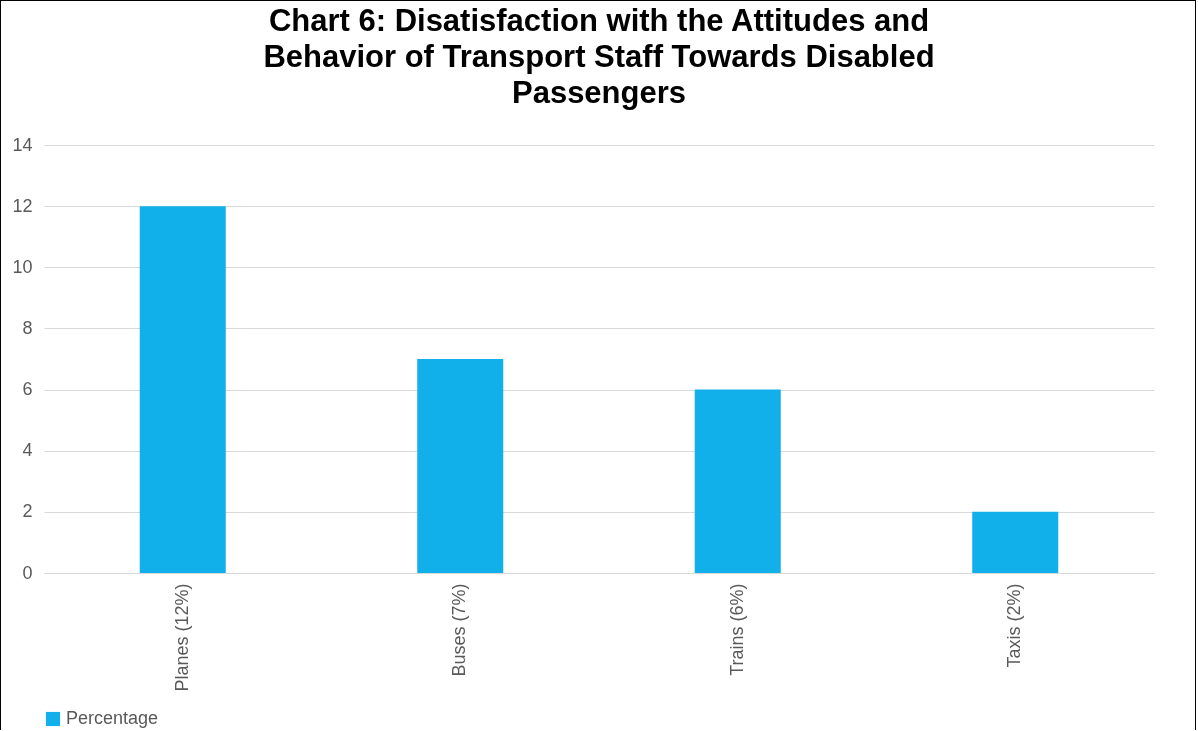  I want to click on y-tick-label: 4, so click(27, 450).